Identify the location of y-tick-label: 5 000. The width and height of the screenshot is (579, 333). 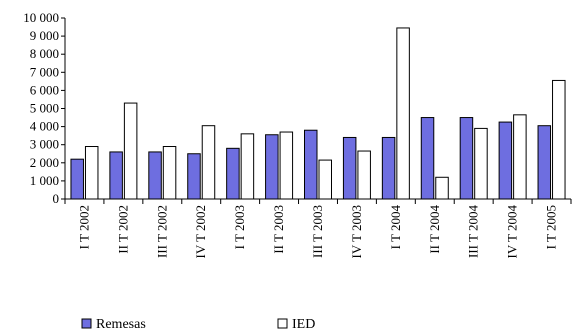
(44, 108).